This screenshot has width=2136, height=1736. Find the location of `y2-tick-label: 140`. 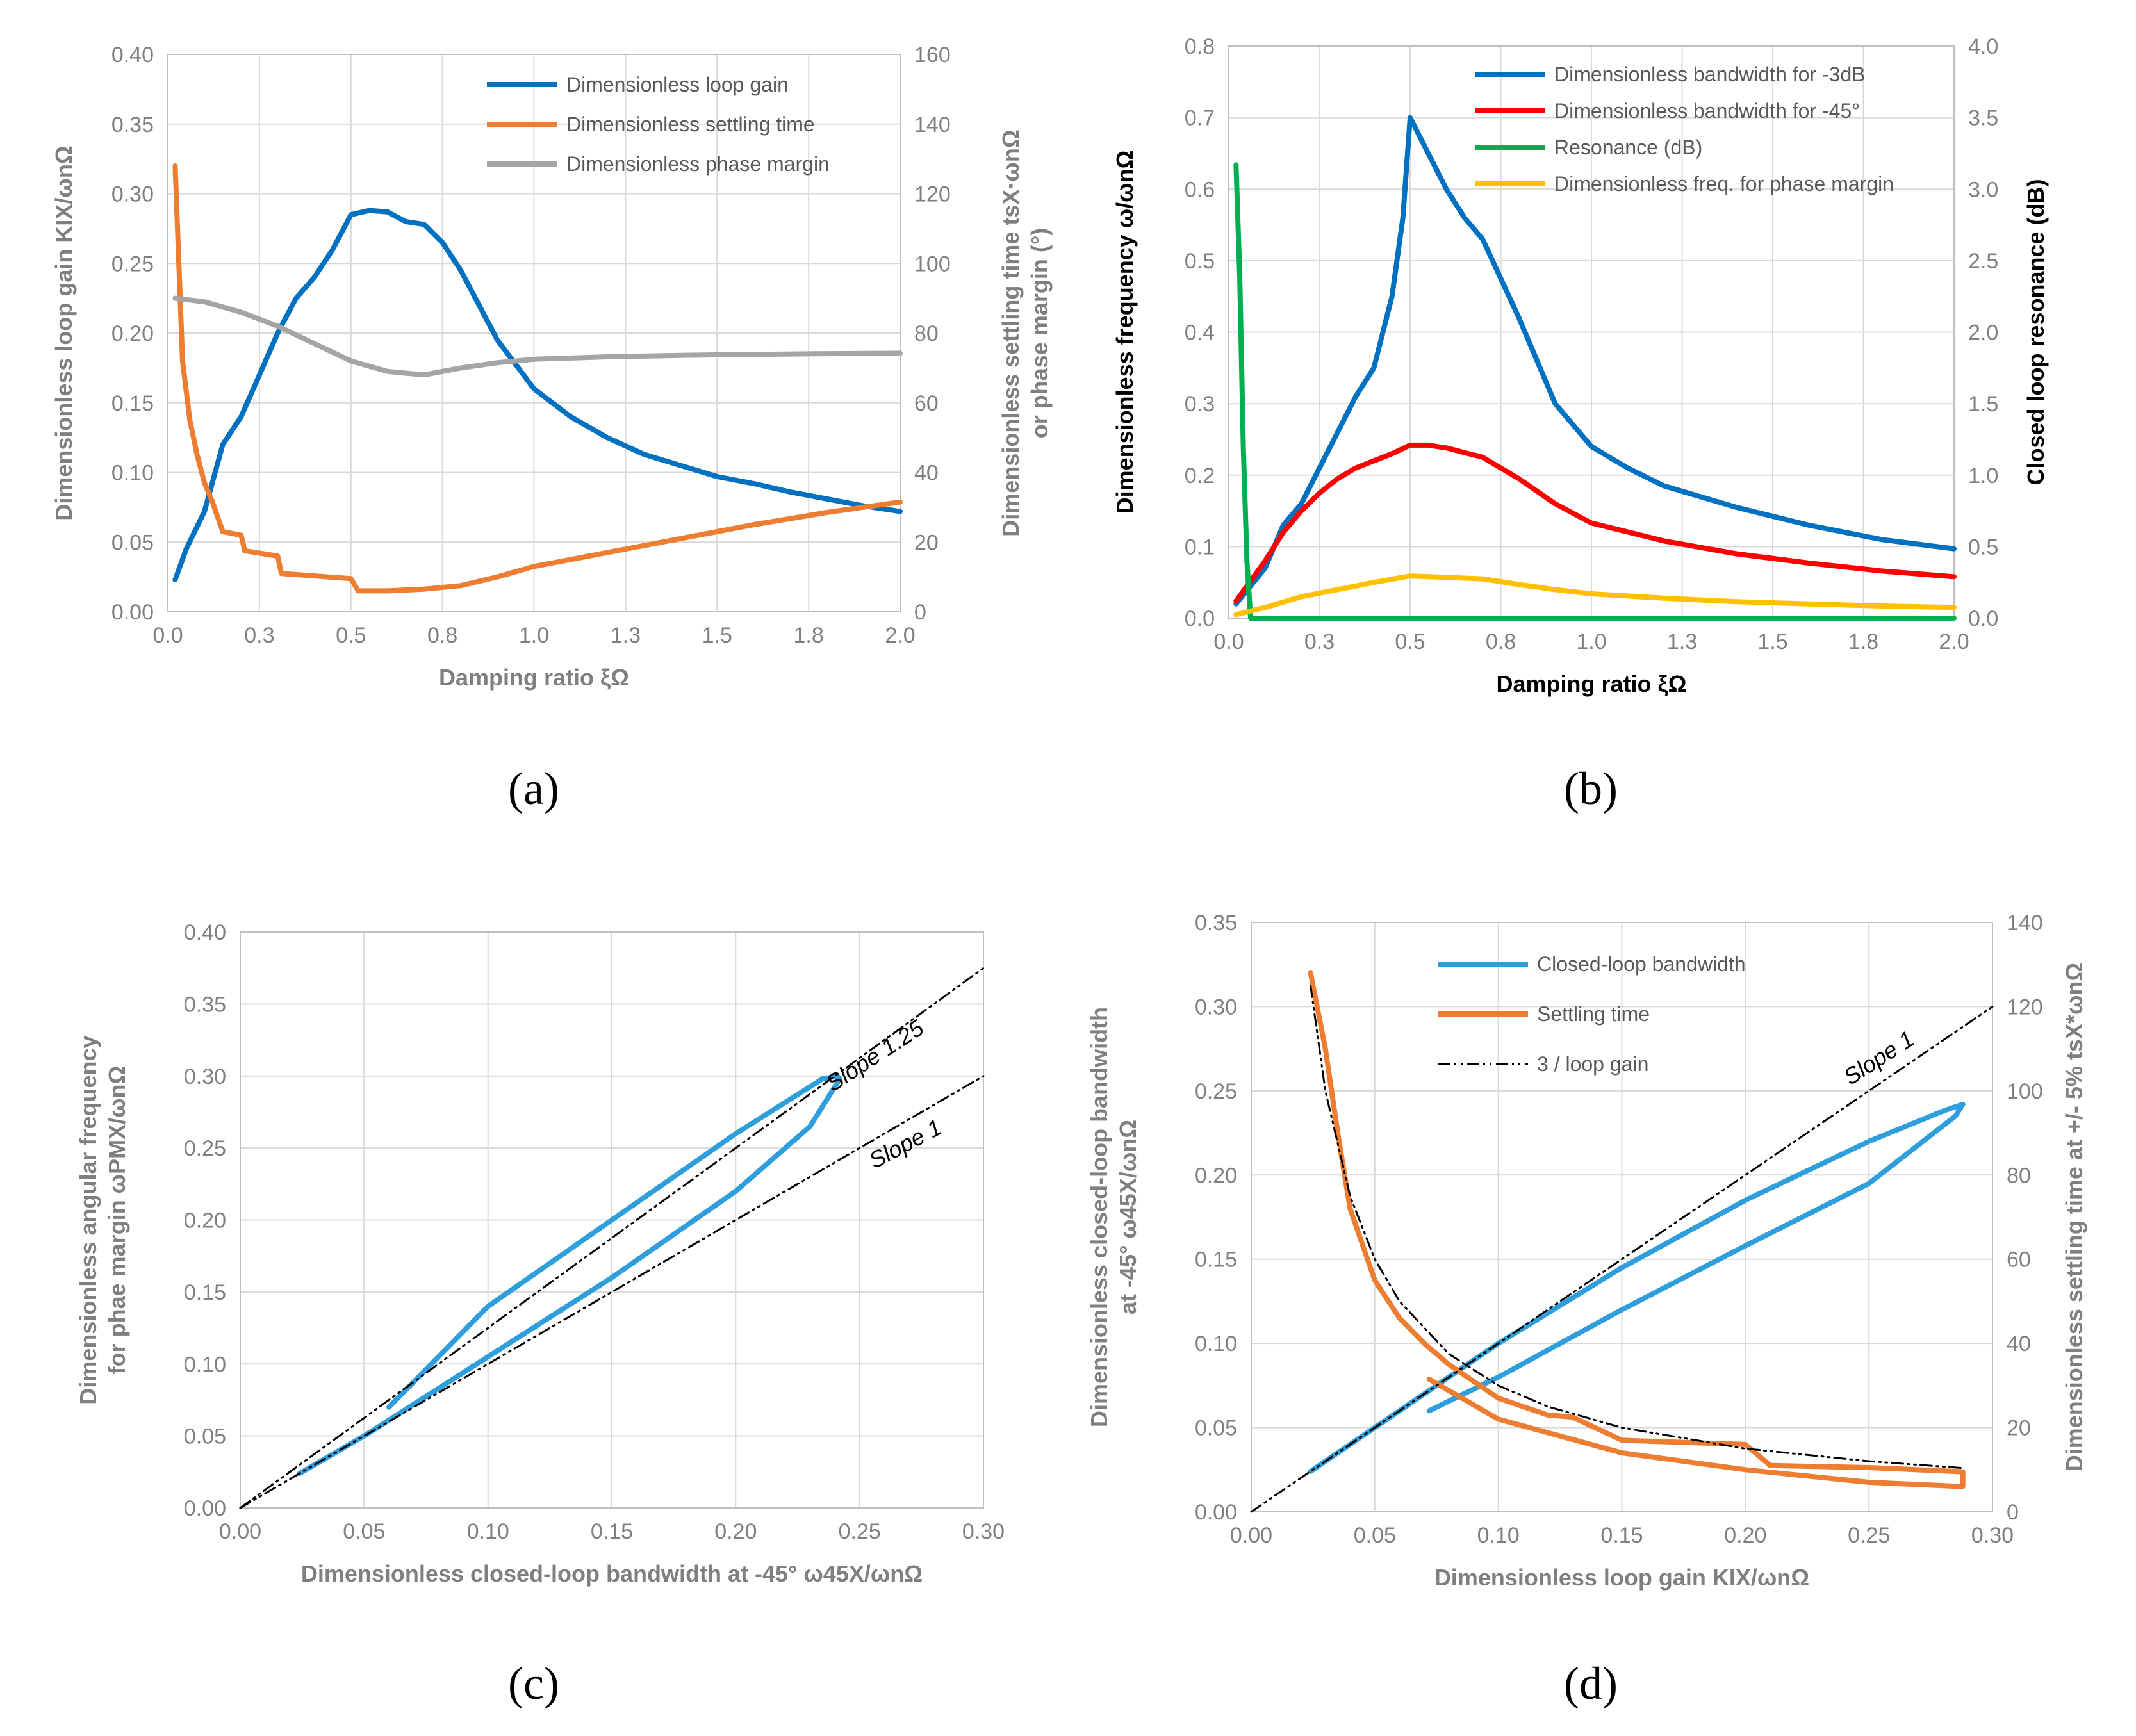

y2-tick-label: 140 is located at coordinates (2025, 923).